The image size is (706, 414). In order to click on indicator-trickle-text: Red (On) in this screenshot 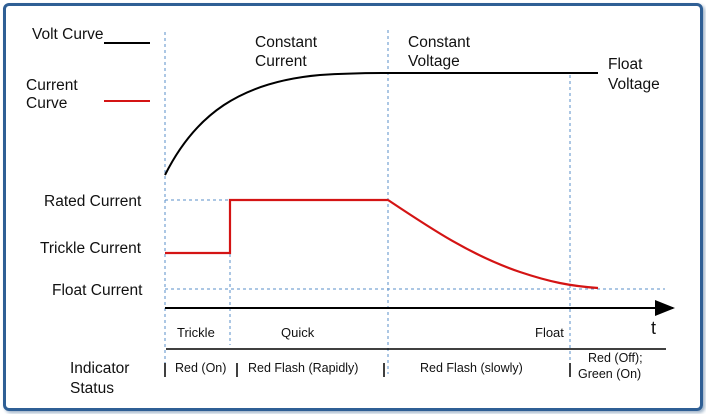, I will do `click(200, 368)`.